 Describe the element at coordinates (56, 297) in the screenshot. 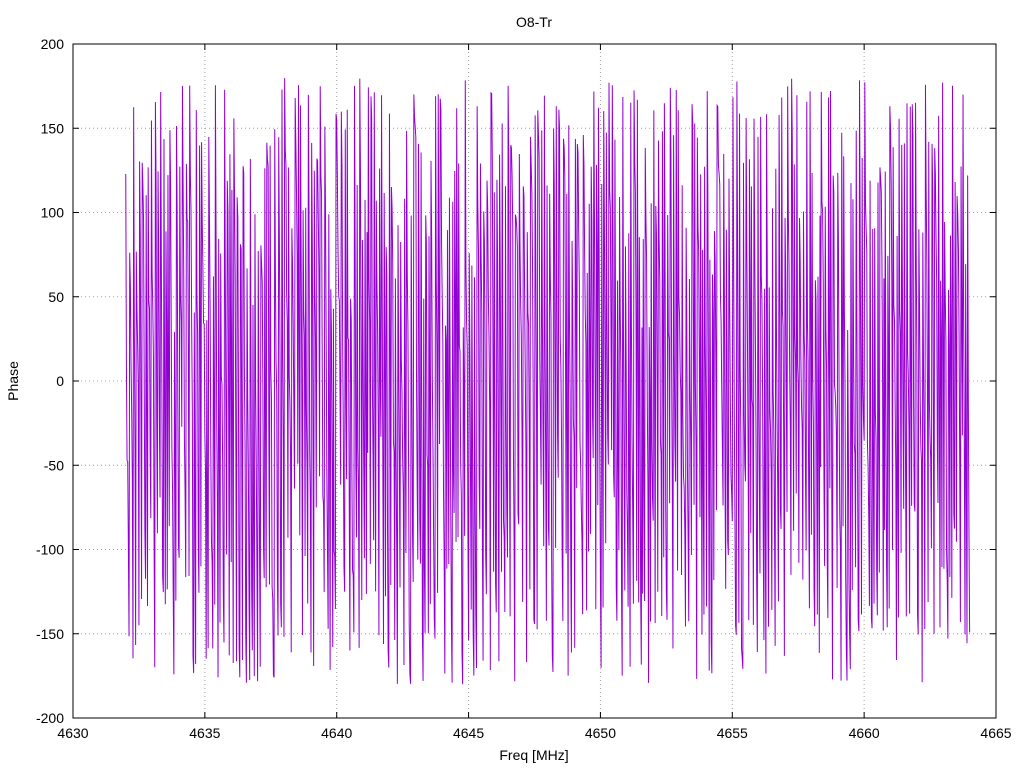

I see `y-tick-label: 50` at that location.